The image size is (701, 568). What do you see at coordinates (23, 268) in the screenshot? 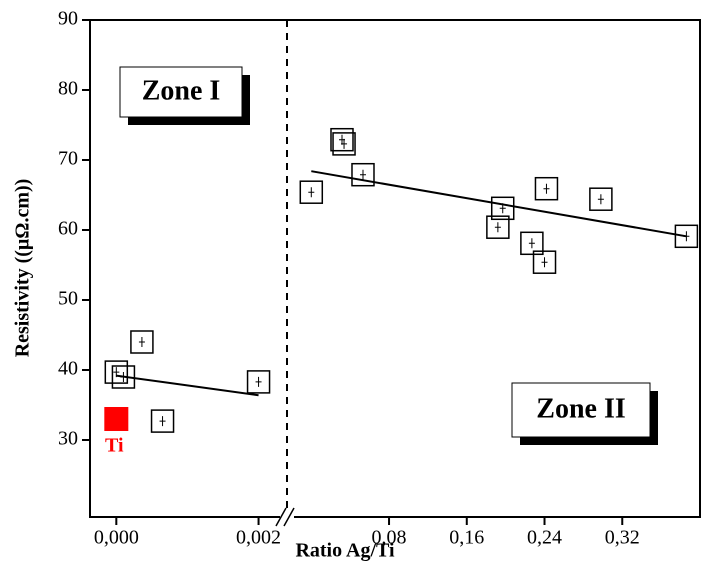
I see `y-axis-label: Resistivity ((µΩ.cm))` at bounding box center [23, 268].